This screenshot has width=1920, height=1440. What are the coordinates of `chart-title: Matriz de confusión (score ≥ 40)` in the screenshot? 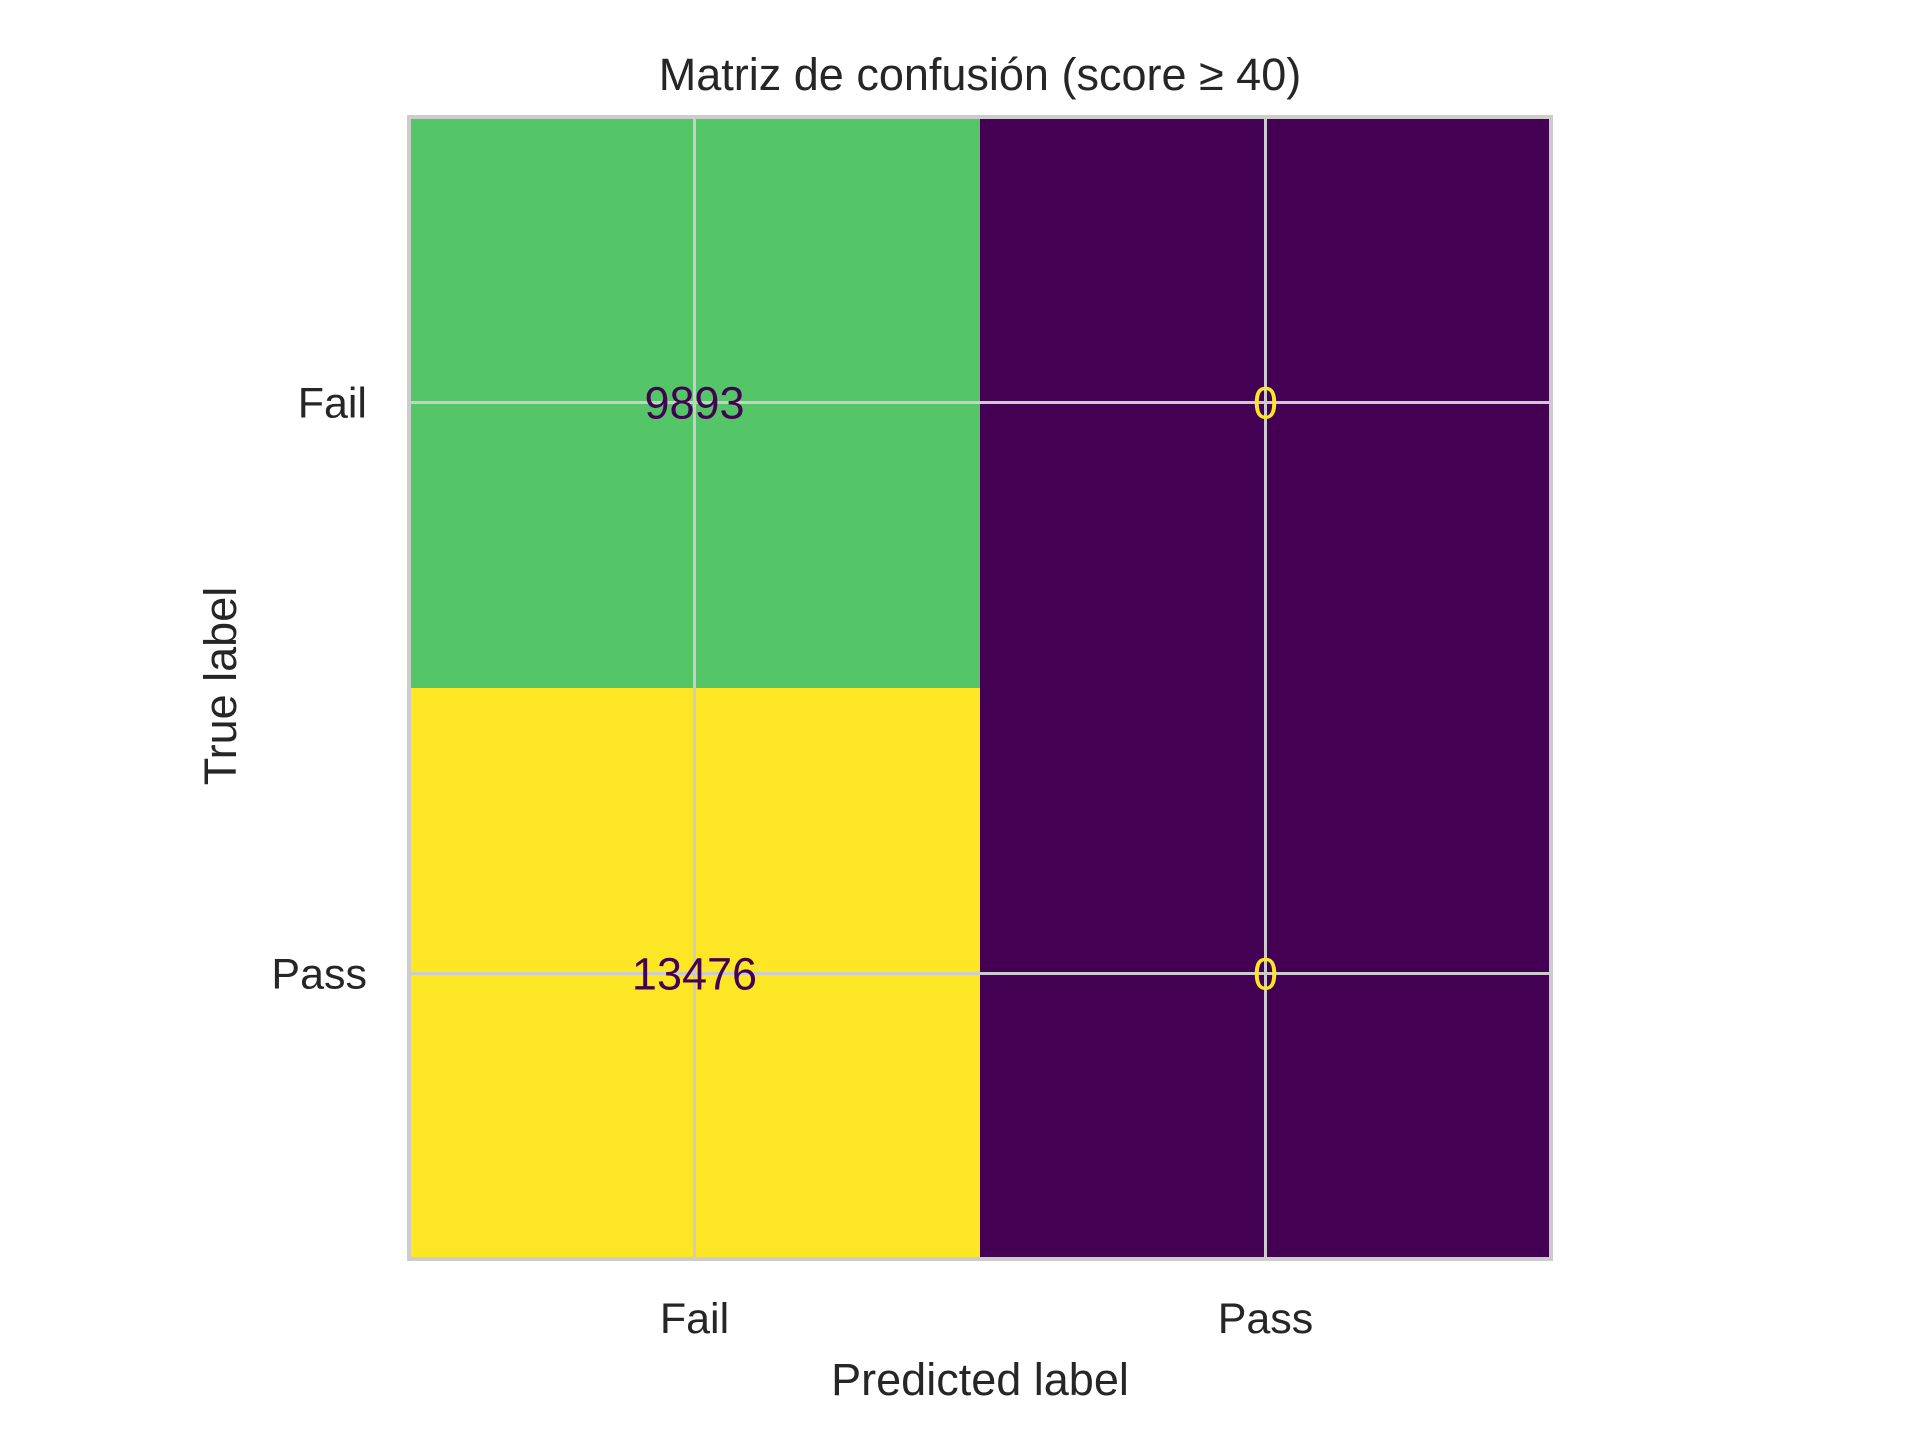 It's located at (980, 74).